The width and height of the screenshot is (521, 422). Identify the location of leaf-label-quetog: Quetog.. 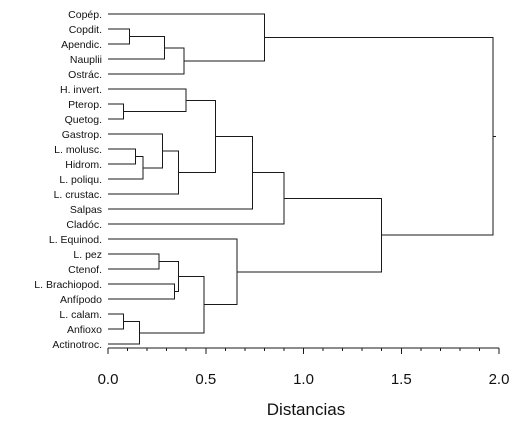
(83, 120).